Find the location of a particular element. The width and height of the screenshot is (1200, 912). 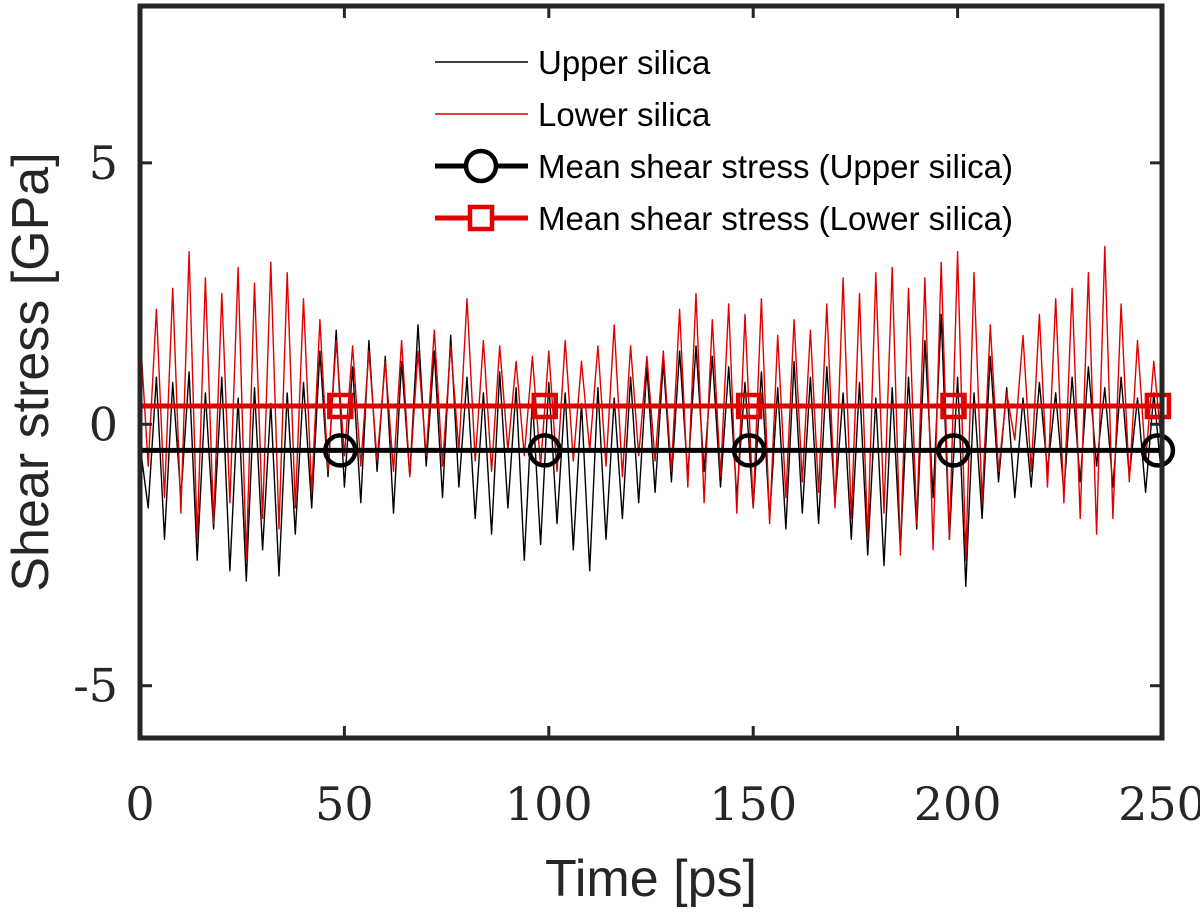

x-tick-label: 50 is located at coordinates (344, 804).